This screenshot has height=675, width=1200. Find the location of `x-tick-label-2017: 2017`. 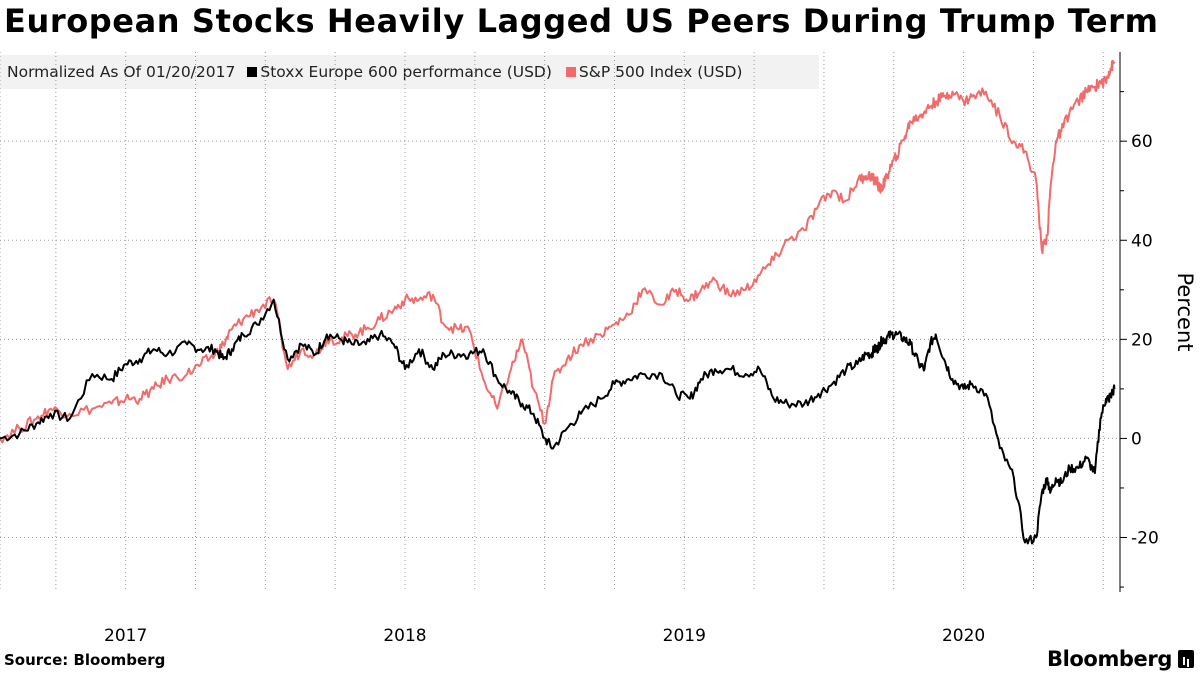

x-tick-label-2017: 2017 is located at coordinates (125, 636).